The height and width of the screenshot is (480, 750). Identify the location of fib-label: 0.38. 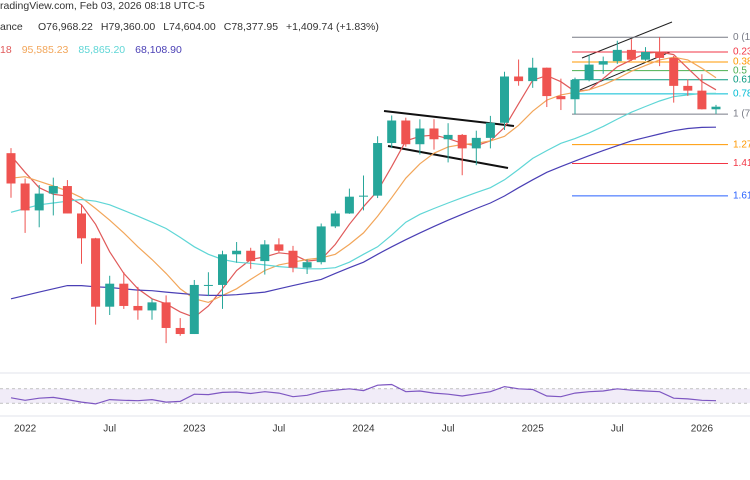
(741, 62).